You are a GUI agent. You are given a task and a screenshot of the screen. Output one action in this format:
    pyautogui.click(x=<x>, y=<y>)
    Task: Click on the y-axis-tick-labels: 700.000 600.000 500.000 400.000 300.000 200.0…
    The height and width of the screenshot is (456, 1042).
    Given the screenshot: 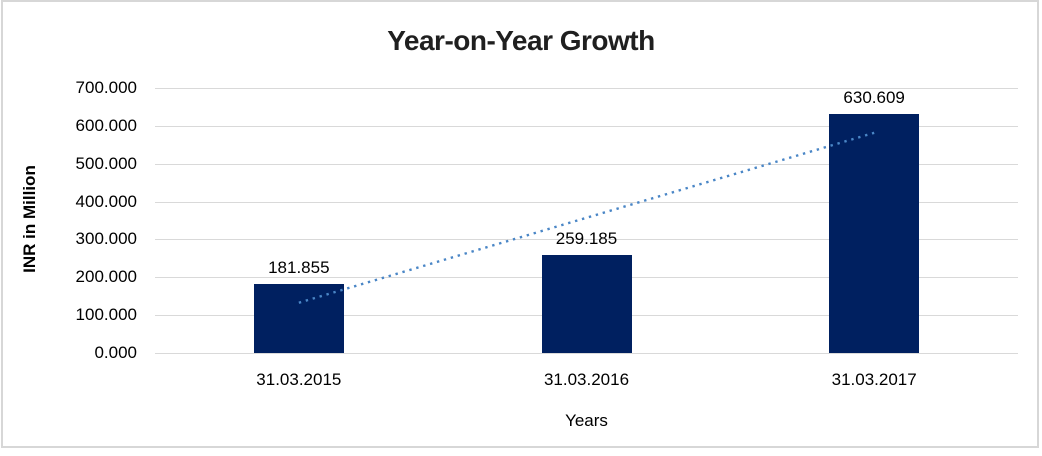 What is the action you would take?
    pyautogui.click(x=77, y=220)
    